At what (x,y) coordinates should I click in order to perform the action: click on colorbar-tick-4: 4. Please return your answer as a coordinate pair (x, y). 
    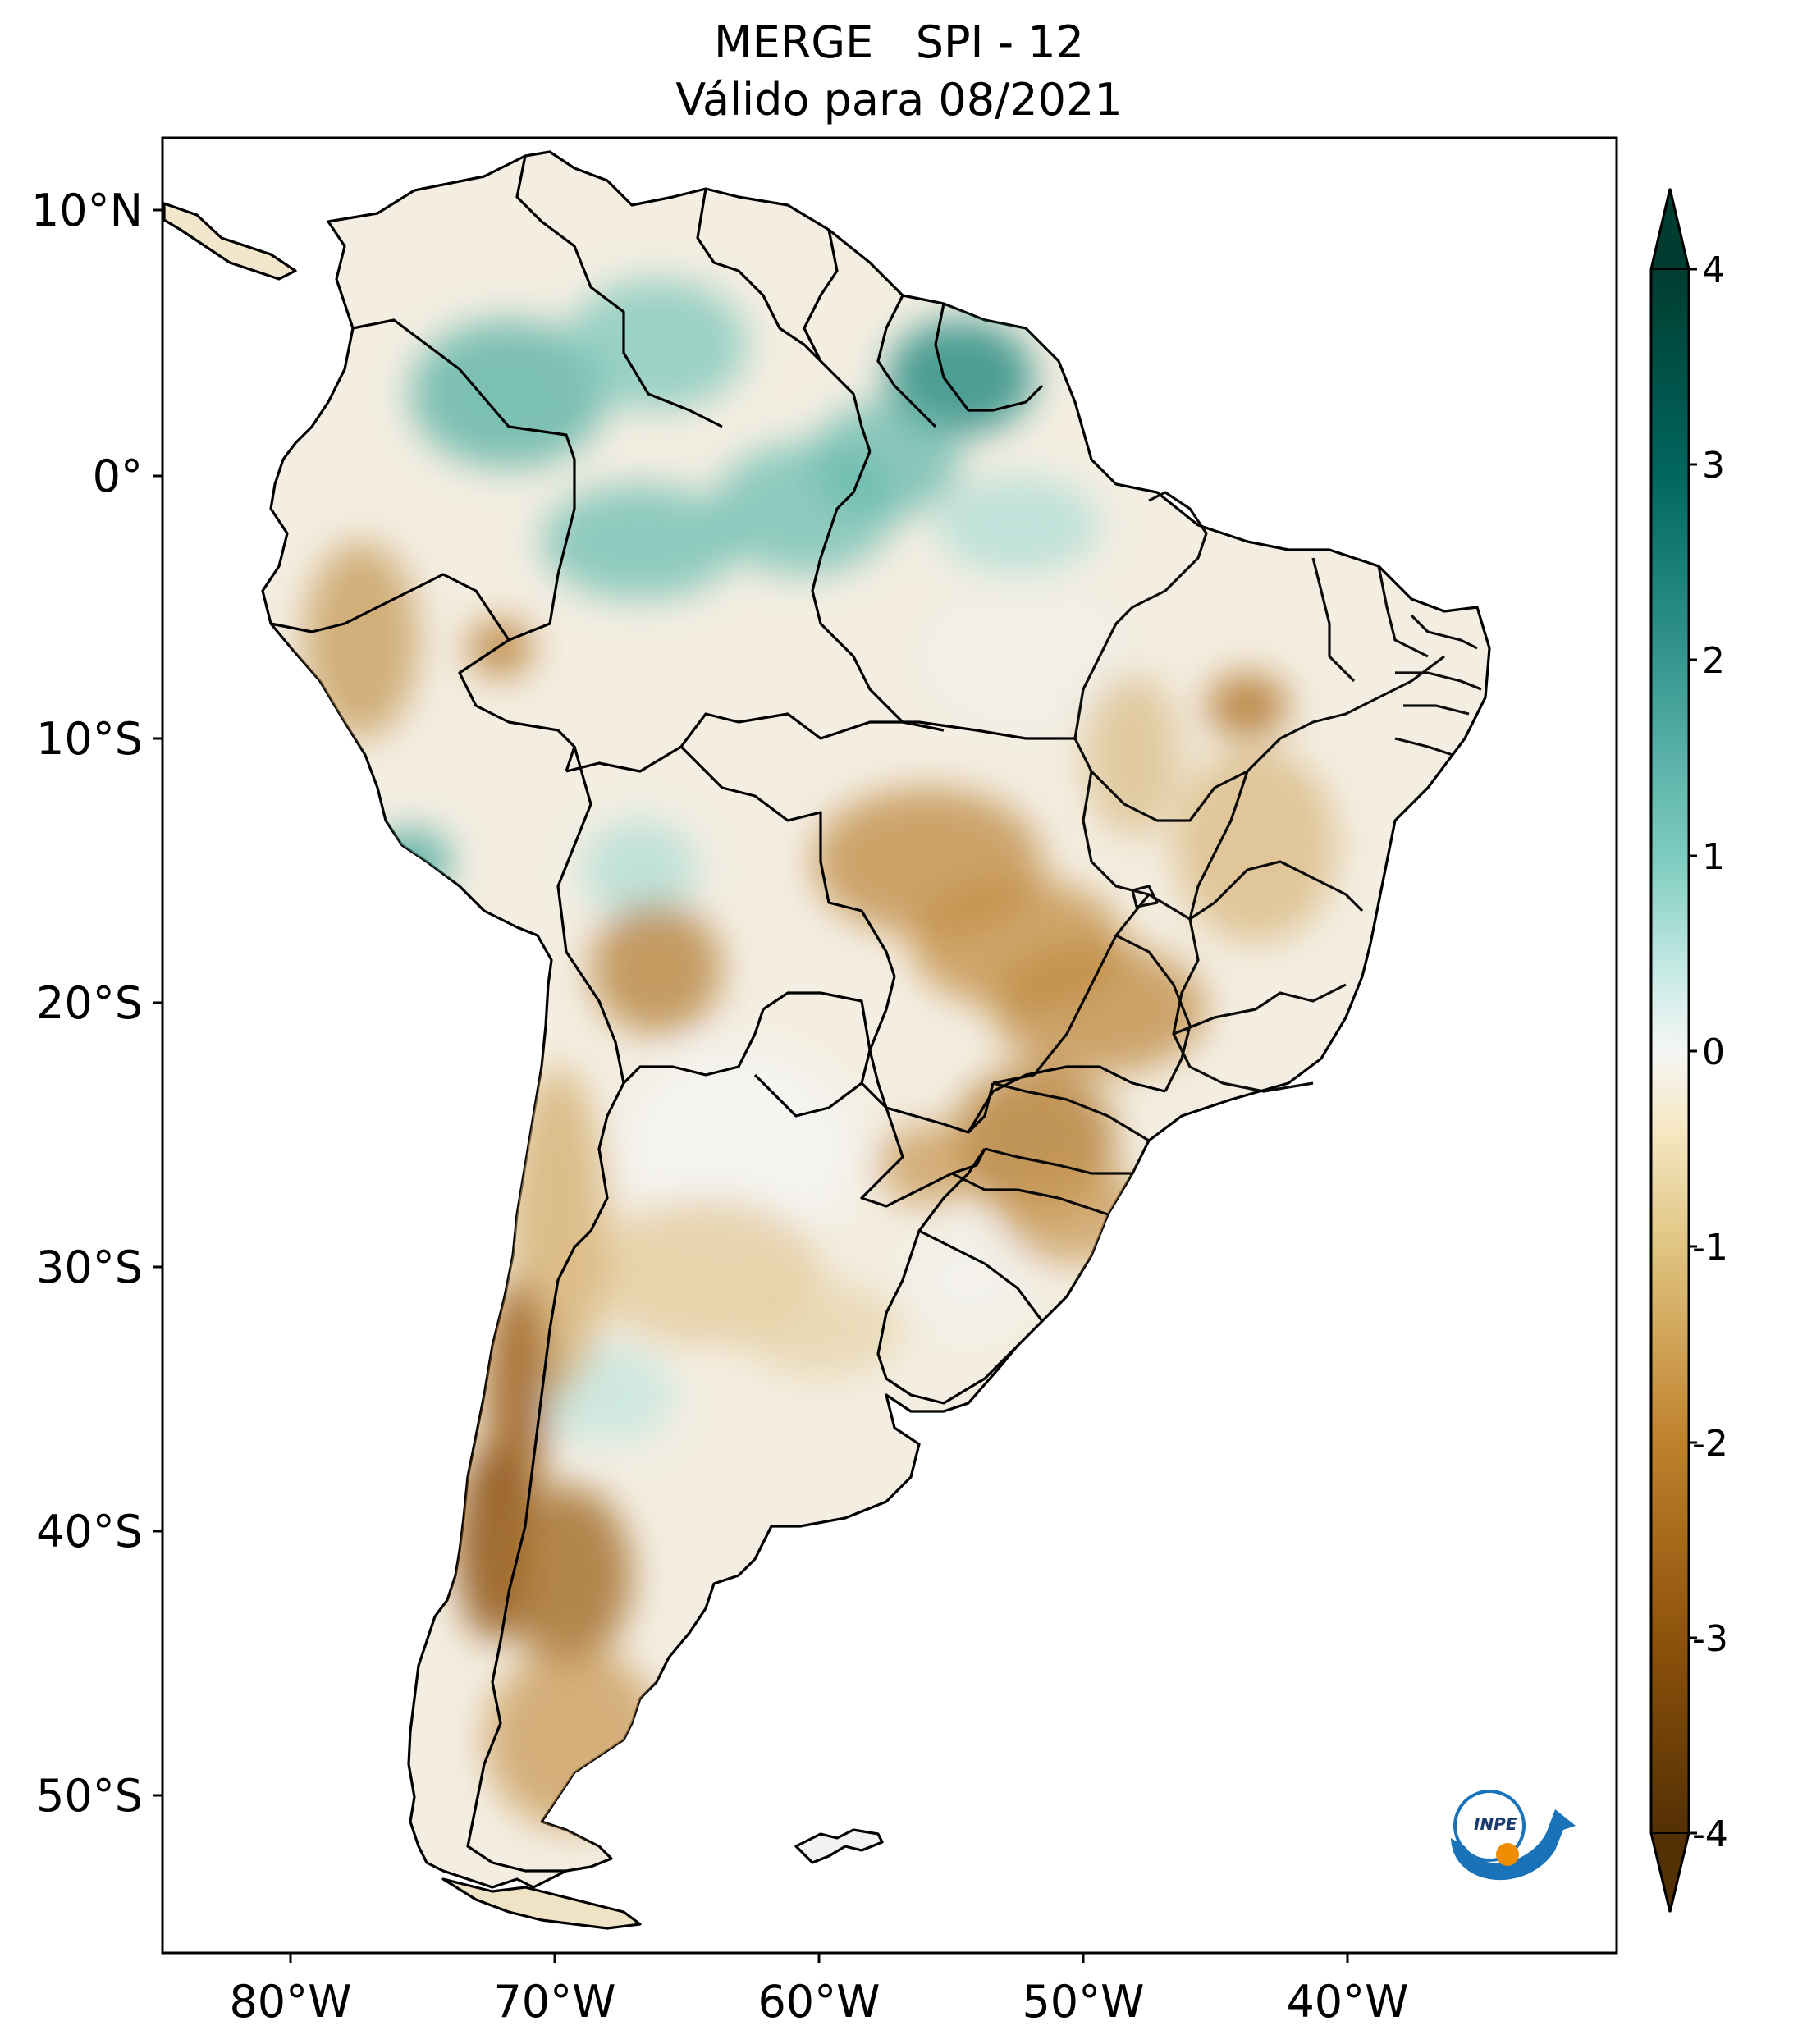
    Looking at the image, I should click on (1713, 270).